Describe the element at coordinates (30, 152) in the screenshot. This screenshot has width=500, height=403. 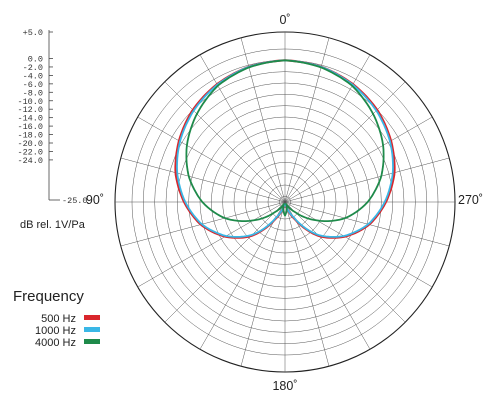
I see `radial-tick-label: -22.0` at that location.